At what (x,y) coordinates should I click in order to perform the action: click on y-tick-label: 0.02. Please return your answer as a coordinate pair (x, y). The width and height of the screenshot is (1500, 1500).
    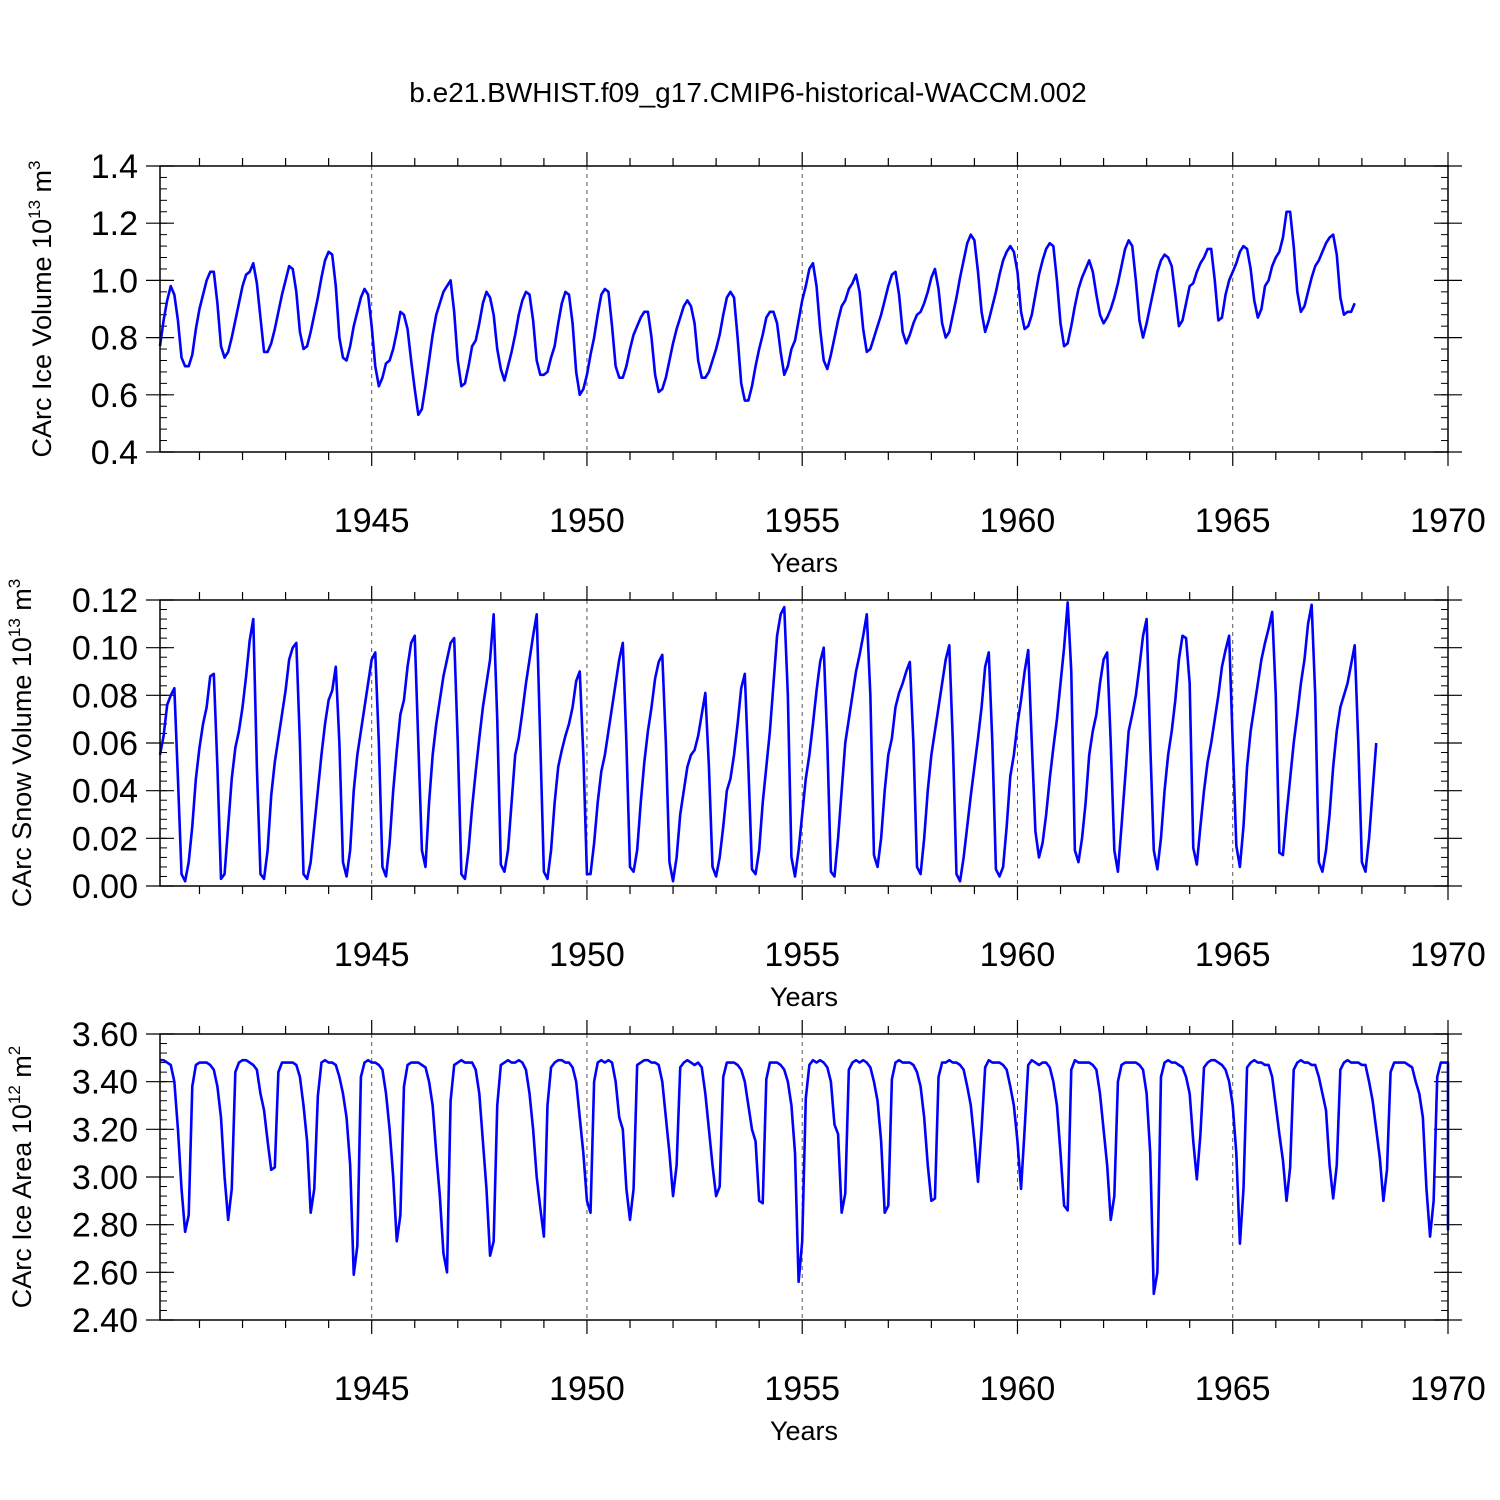
    Looking at the image, I should click on (105, 839).